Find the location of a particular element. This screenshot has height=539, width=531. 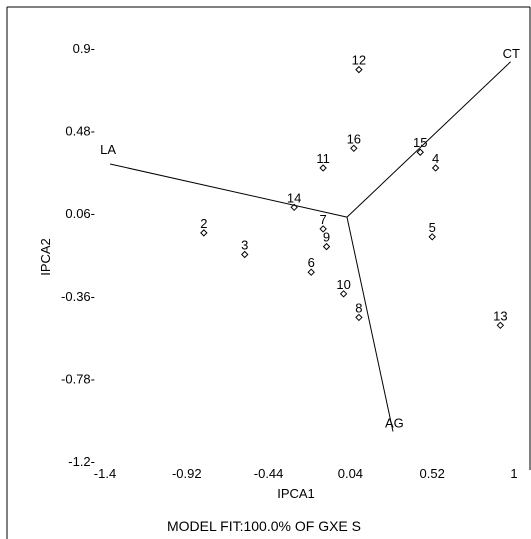

genotype-label: 7 is located at coordinates (323, 219).